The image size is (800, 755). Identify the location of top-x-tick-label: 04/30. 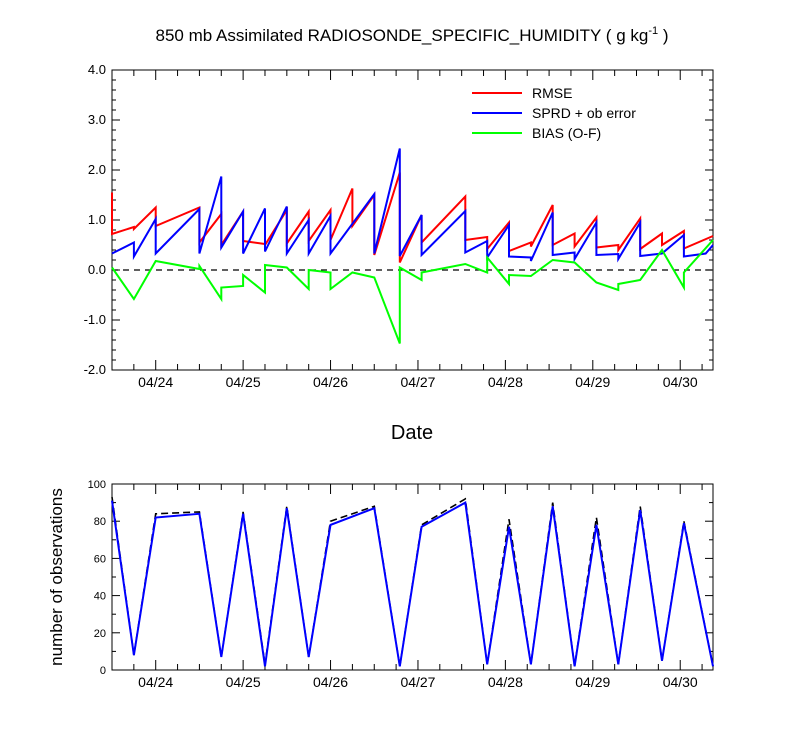
(680, 382).